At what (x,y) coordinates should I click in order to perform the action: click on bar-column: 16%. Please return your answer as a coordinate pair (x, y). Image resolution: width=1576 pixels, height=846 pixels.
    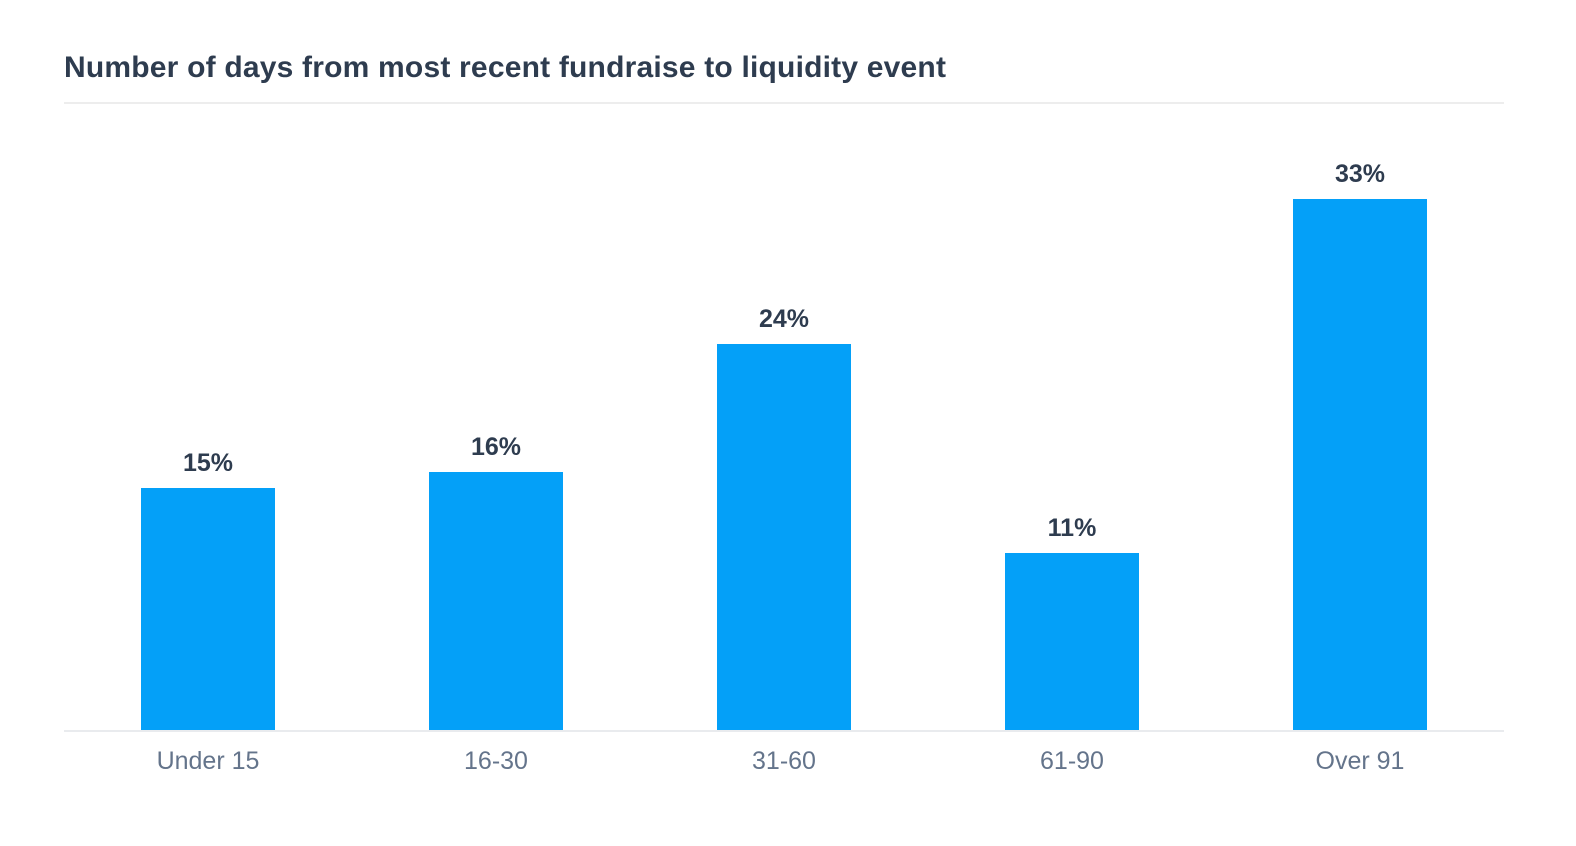
    Looking at the image, I should click on (496, 582).